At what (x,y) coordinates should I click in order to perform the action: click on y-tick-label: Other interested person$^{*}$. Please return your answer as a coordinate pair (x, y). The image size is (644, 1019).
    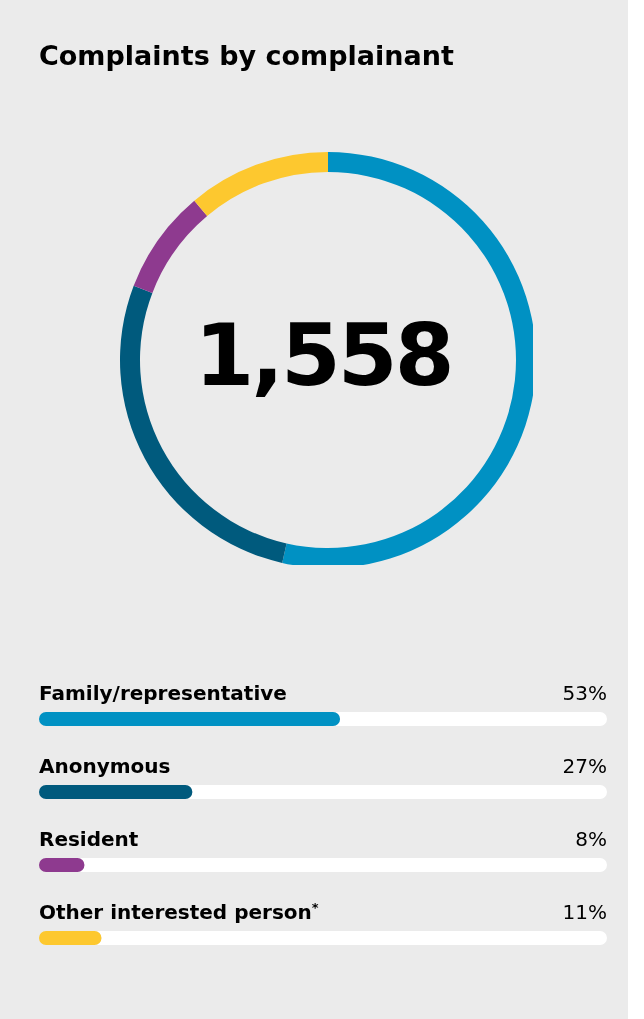
    Looking at the image, I should click on (179, 911).